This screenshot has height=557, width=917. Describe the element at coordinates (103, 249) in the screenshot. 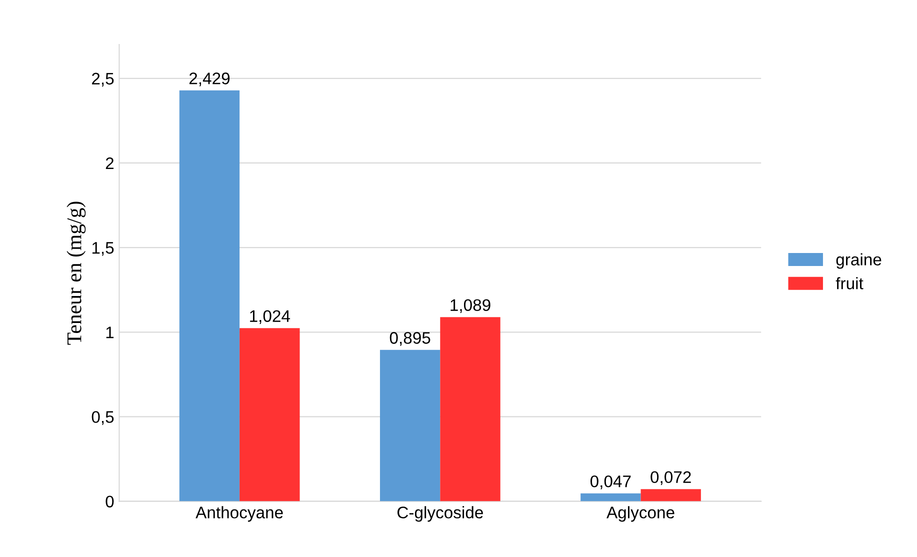

I see `y-tick-label: 1,5` at that location.